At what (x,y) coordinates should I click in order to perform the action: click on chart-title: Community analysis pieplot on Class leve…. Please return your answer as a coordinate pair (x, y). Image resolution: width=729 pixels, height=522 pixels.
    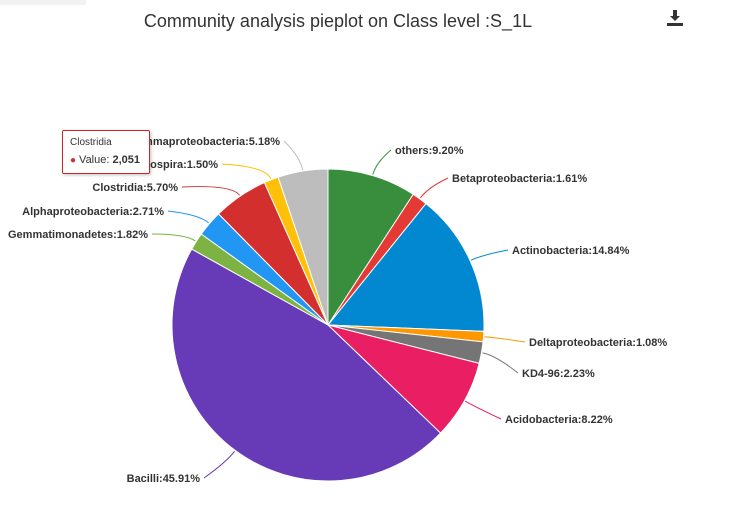
    Looking at the image, I should click on (338, 21).